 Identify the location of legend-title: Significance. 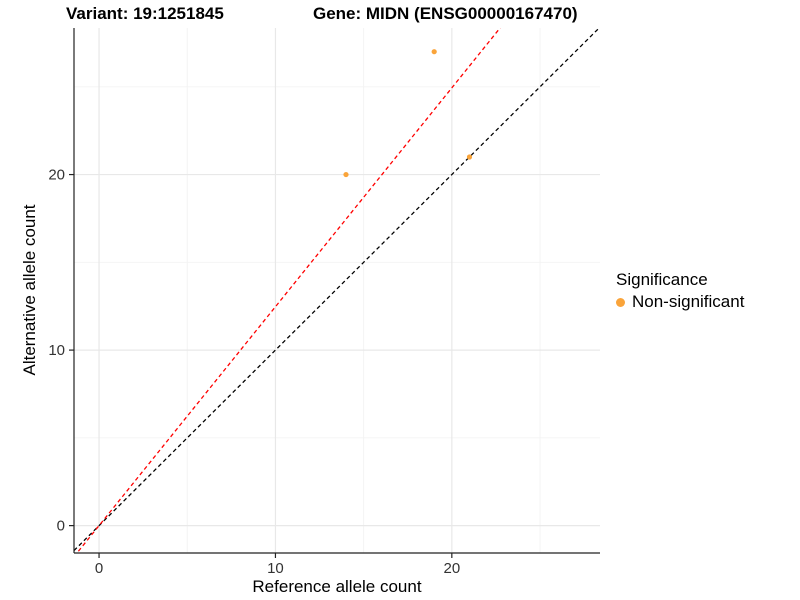
(662, 279).